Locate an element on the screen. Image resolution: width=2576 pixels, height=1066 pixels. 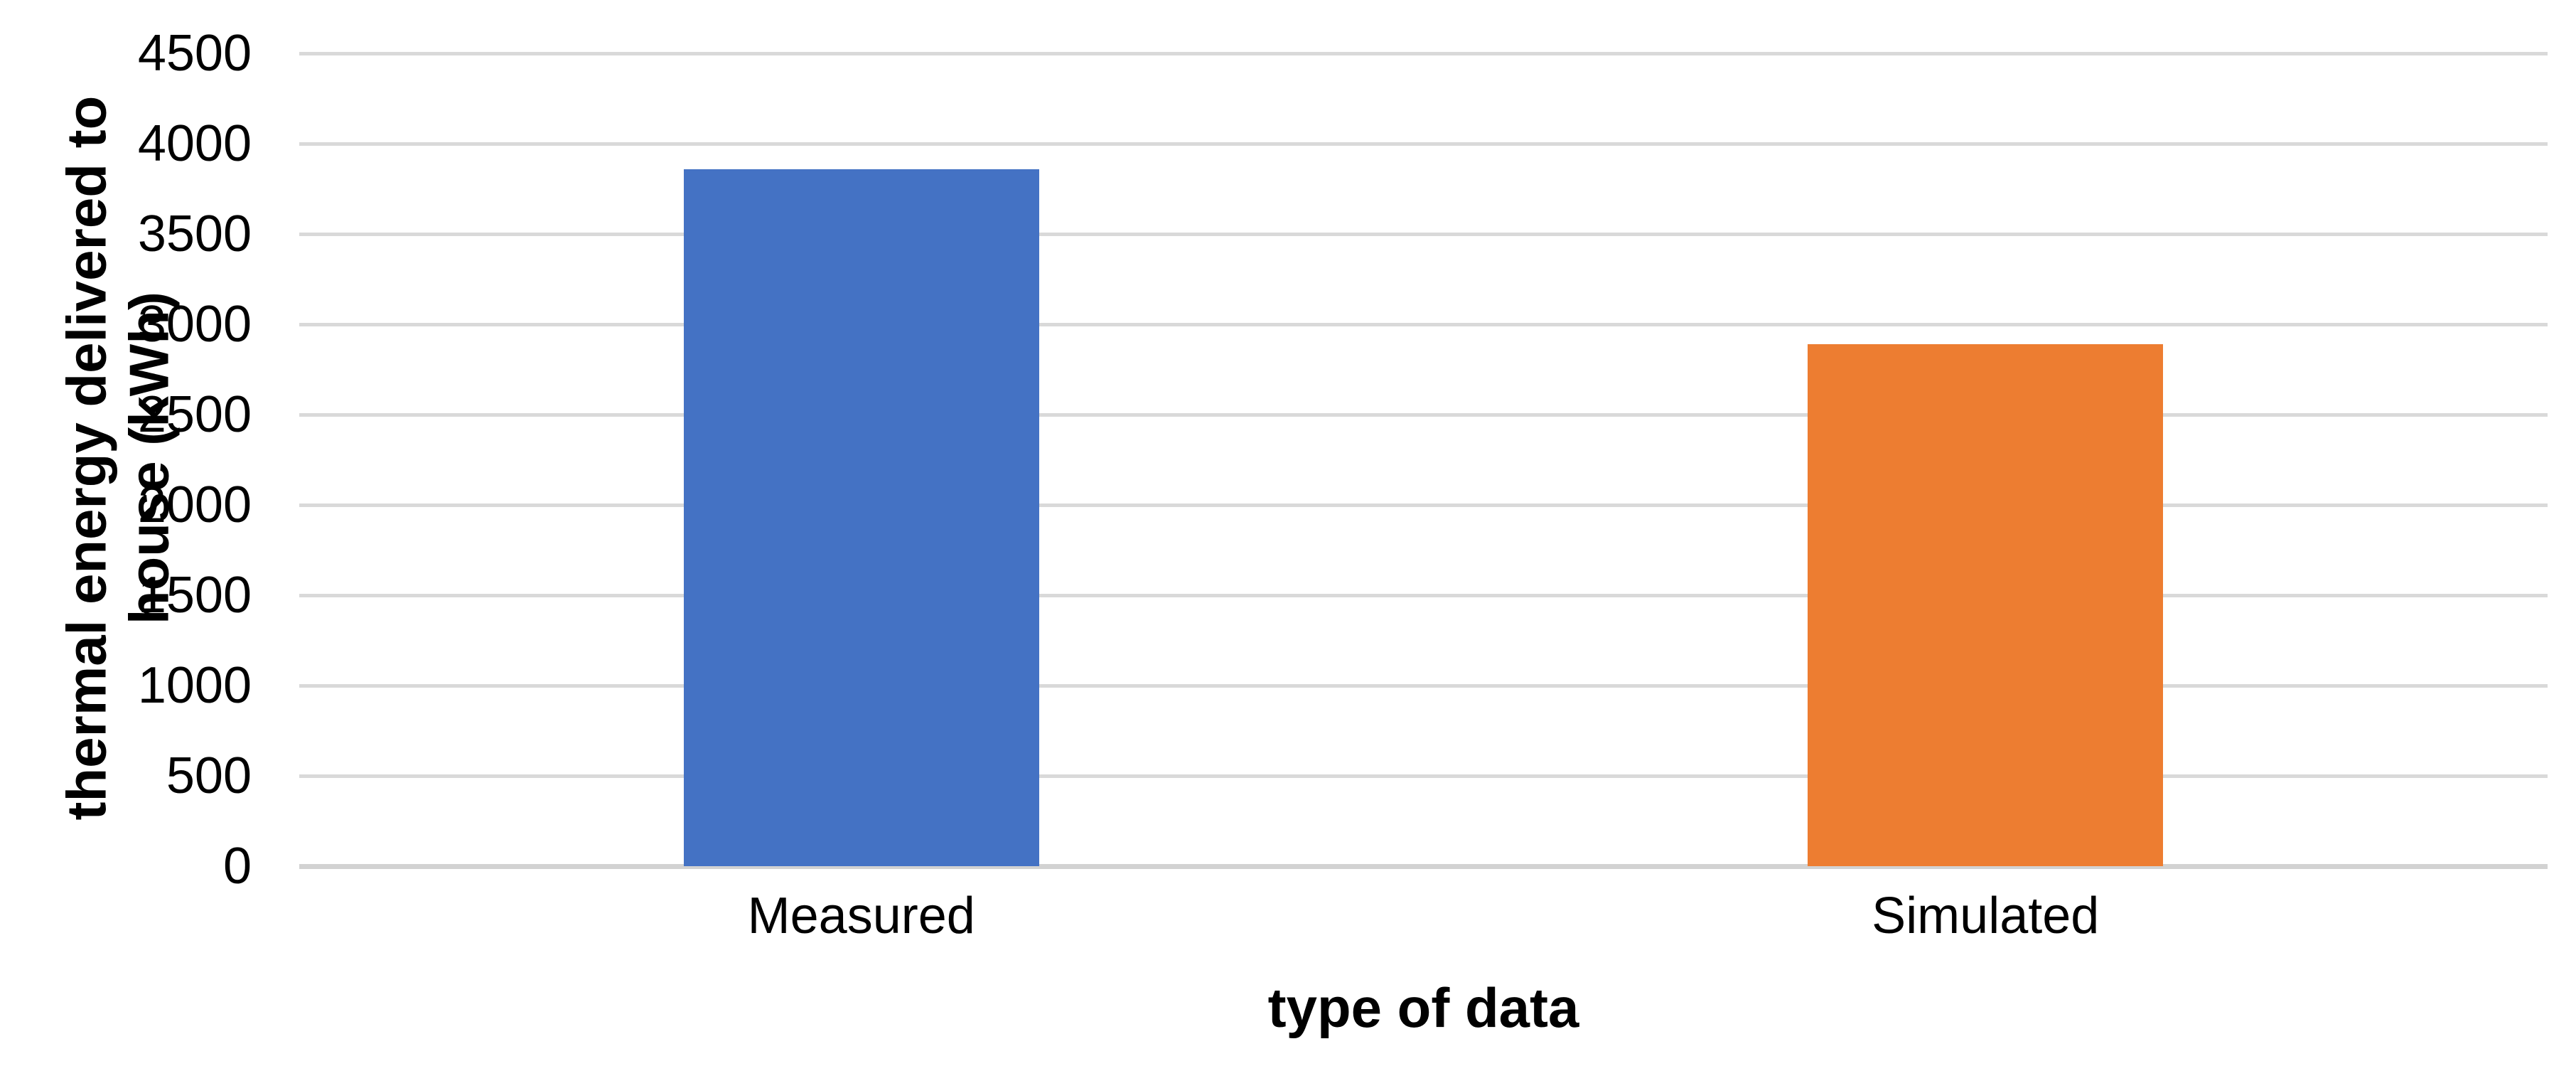
y-tick-label: 1500 is located at coordinates (194, 595).